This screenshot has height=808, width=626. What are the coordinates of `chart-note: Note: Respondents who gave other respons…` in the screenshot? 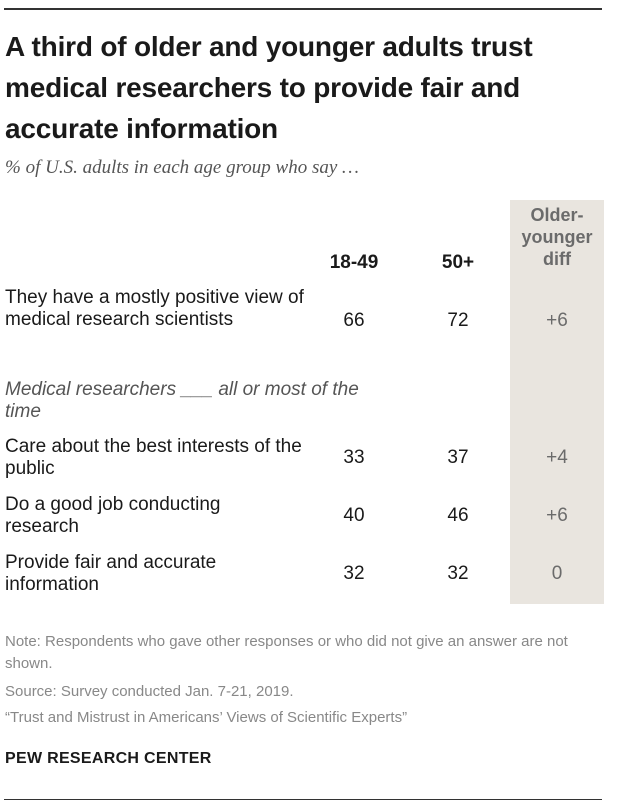 It's located at (286, 652).